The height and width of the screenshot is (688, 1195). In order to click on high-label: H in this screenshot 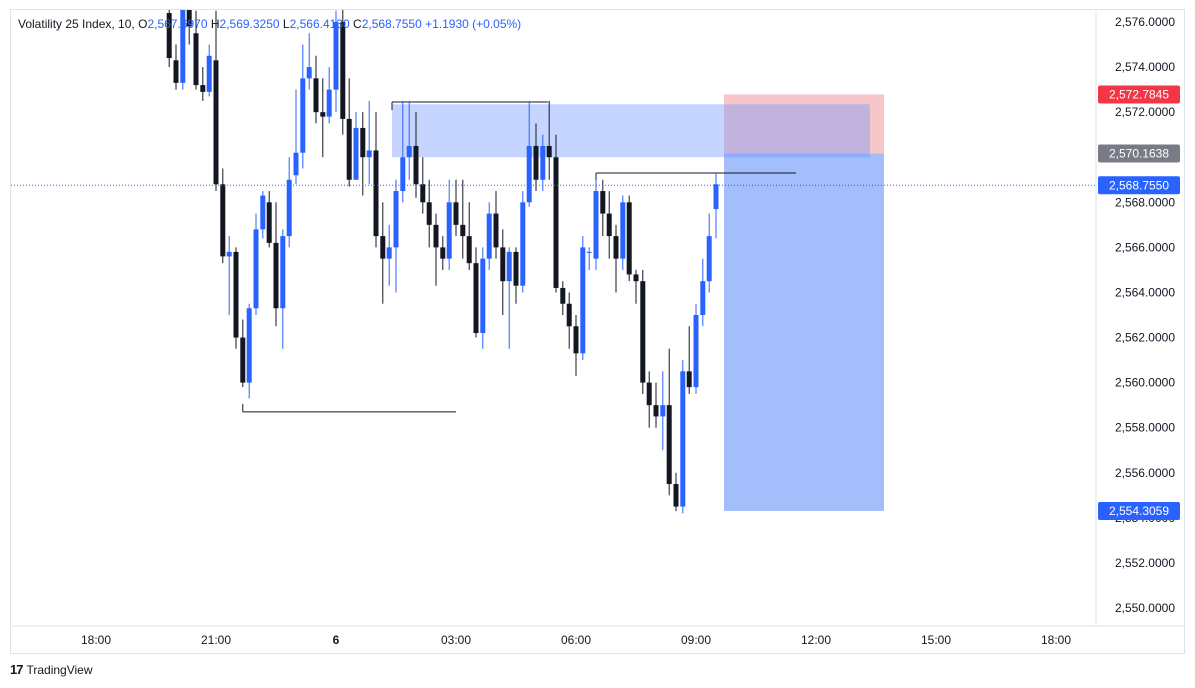, I will do `click(215, 24)`.